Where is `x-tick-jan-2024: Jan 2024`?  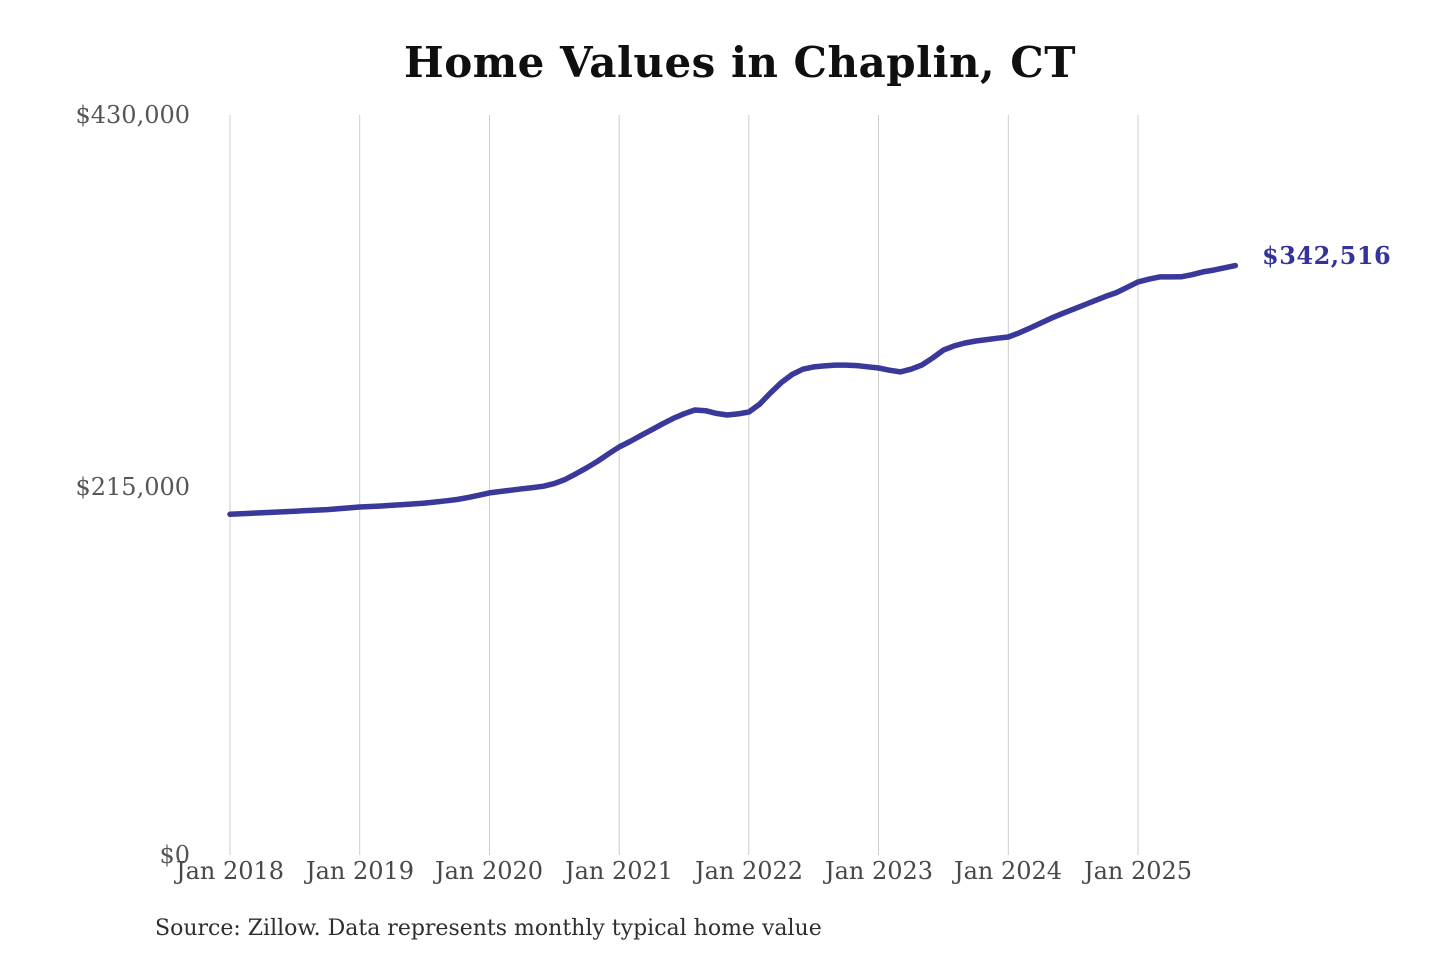 x-tick-jan-2024: Jan 2024 is located at coordinates (1008, 871).